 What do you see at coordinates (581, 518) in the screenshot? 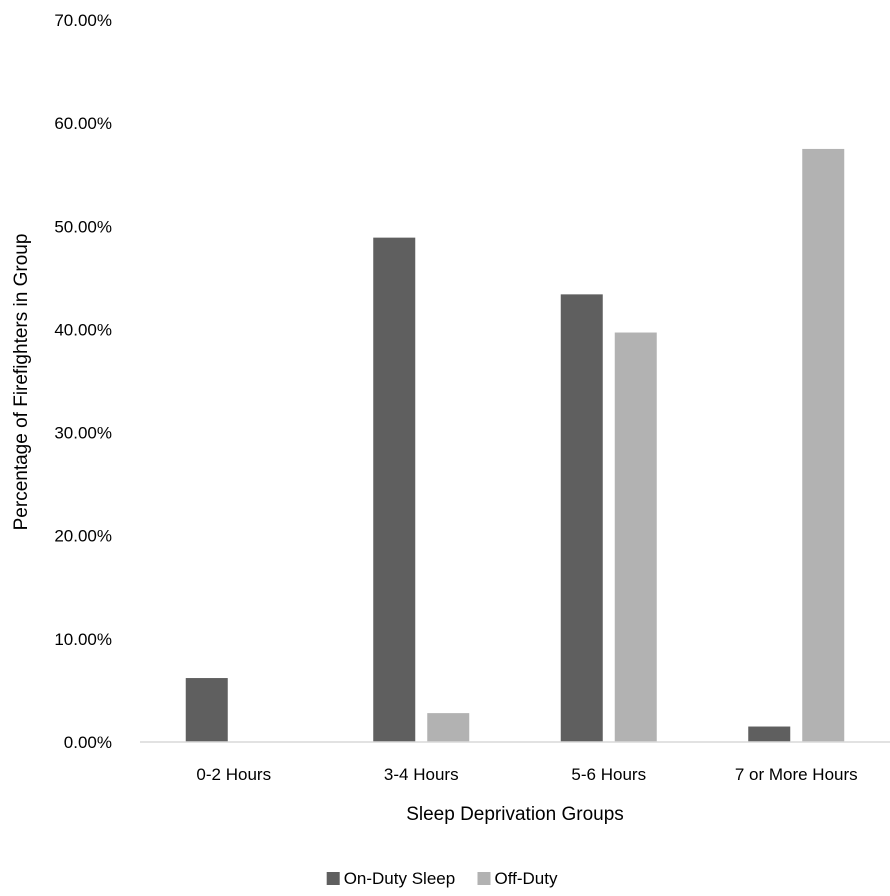
I see `bar-on-duty-sleep-5-6-hours` at bounding box center [581, 518].